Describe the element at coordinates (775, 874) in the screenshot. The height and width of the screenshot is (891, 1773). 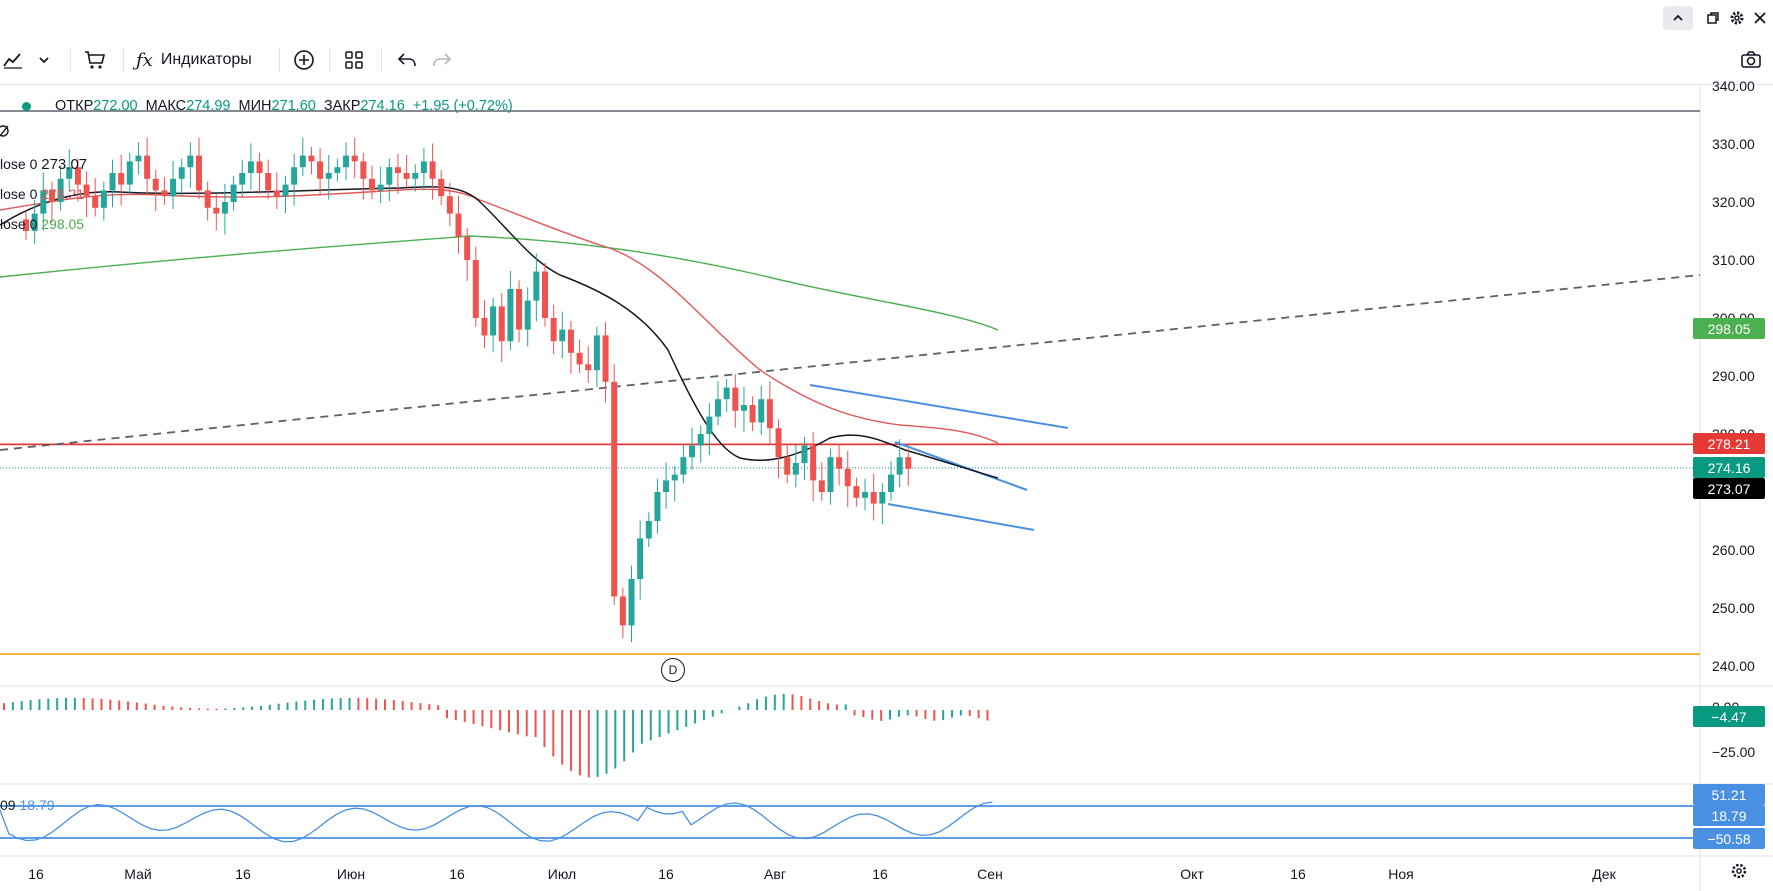
I see `time-tick-label: Авг` at that location.